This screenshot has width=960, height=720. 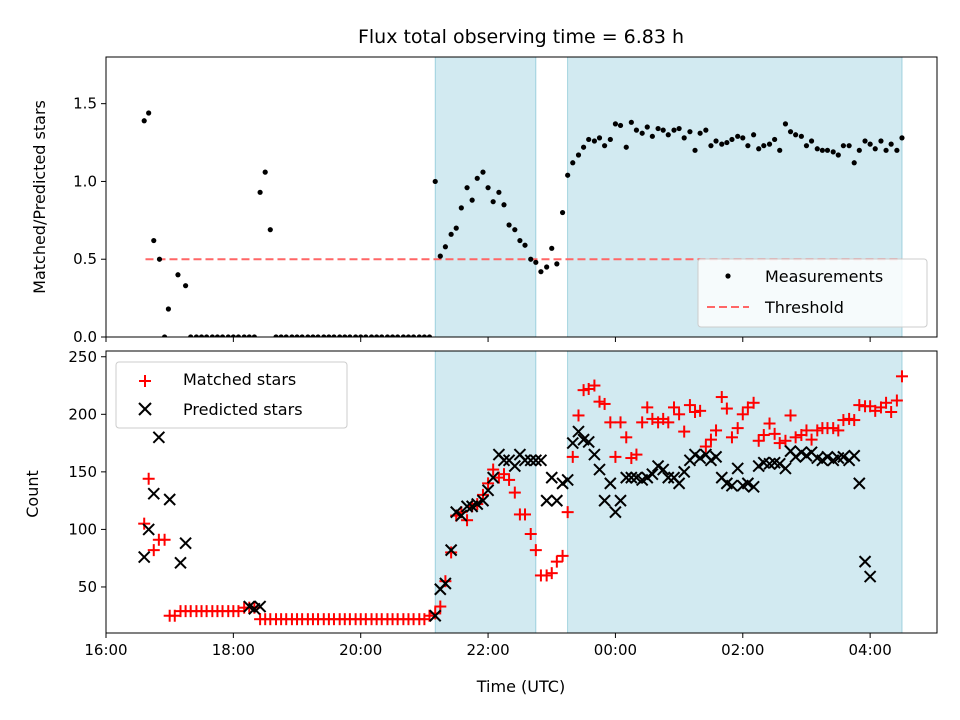 What do you see at coordinates (82, 472) in the screenshot?
I see `y-tick-label: 150` at bounding box center [82, 472].